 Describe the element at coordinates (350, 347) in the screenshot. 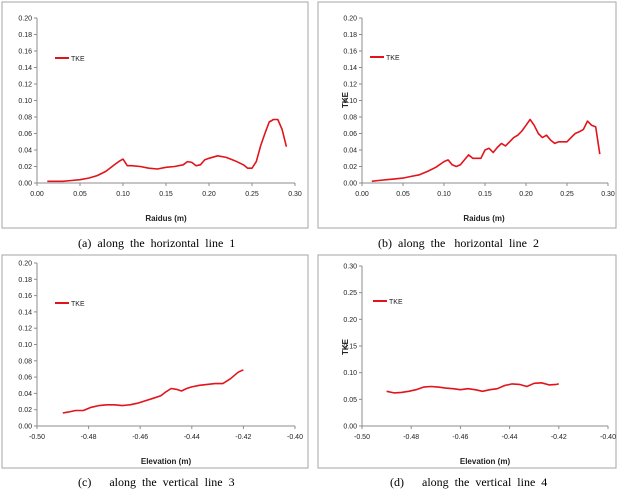

I see `y-tick-label: 0.15` at that location.